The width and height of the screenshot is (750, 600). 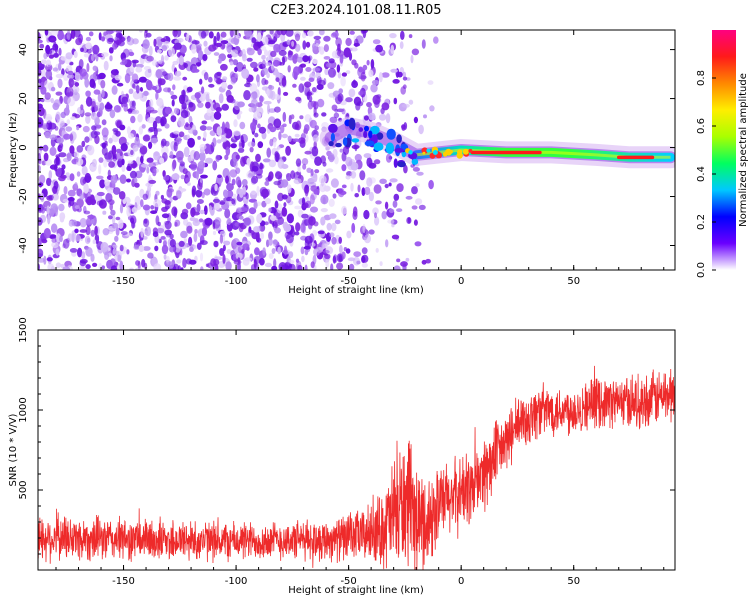 What do you see at coordinates (23, 49) in the screenshot?
I see `svg-text: 40` at bounding box center [23, 49].